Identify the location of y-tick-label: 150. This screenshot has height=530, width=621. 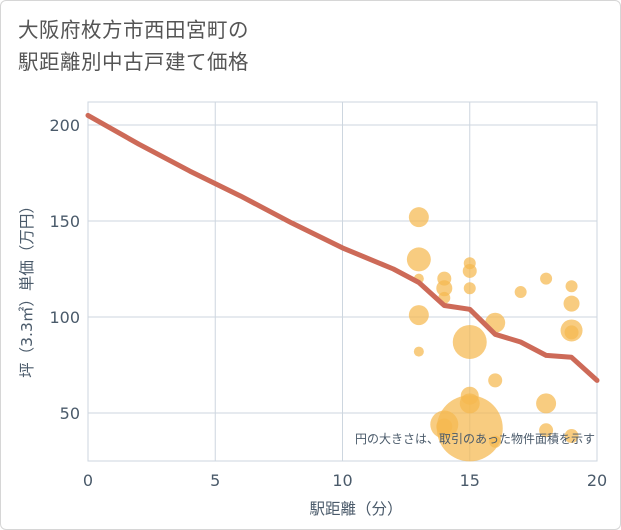
(64, 221).